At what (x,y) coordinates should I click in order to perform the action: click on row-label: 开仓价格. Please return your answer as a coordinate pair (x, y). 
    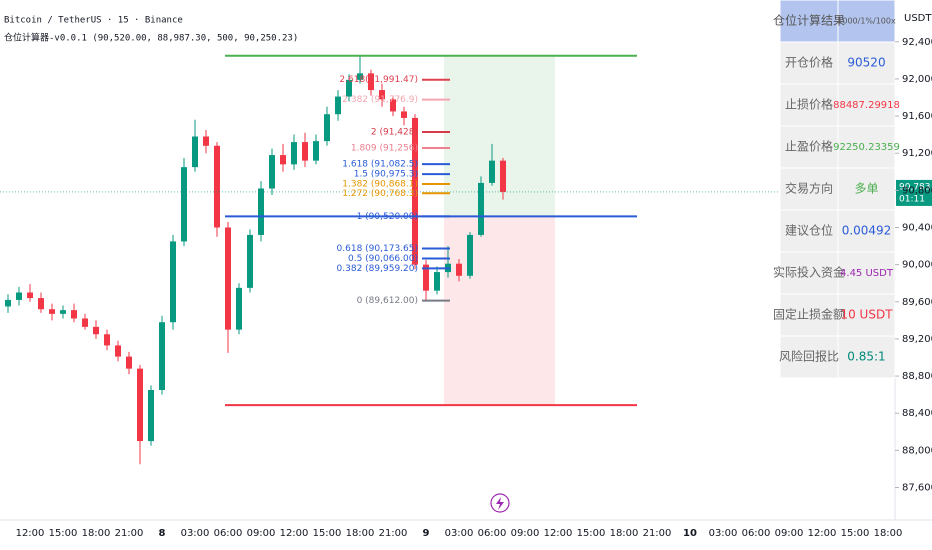
    Looking at the image, I should click on (809, 62).